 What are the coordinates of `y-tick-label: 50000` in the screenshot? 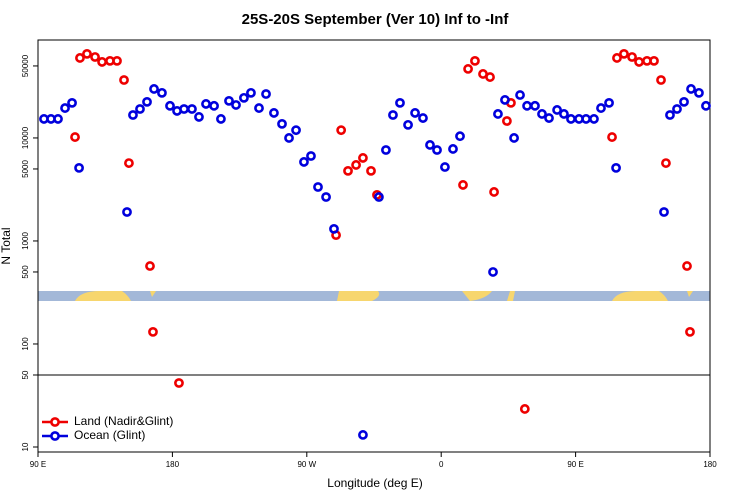 It's located at (25, 65).